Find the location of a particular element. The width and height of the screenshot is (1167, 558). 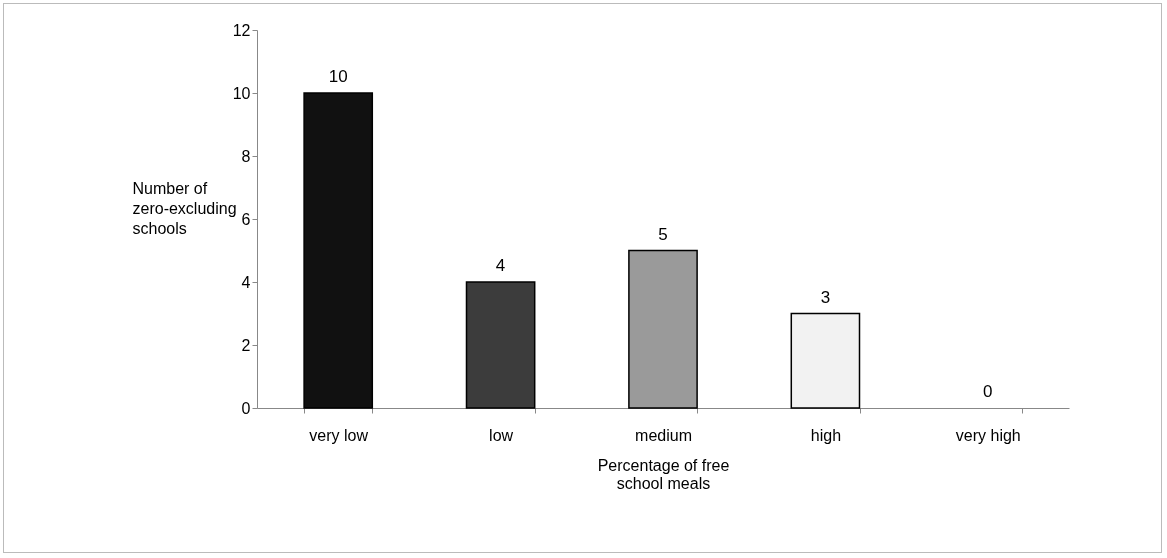

data-label: 0 is located at coordinates (988, 391).